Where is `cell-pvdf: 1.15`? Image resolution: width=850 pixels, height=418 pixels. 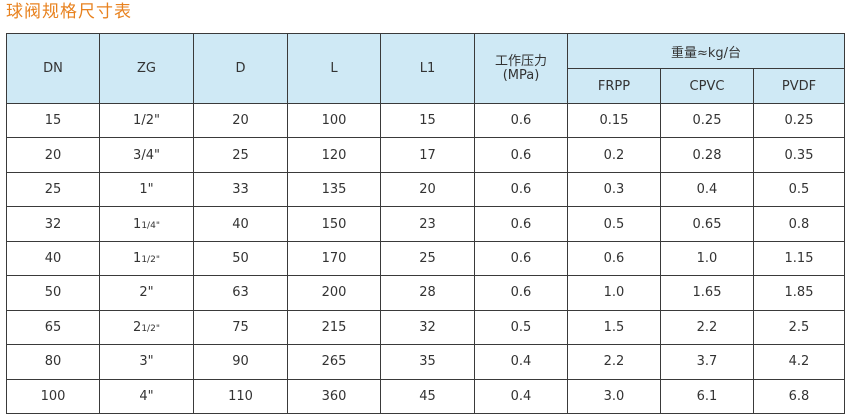
cell-pvdf: 1.15 is located at coordinates (799, 258).